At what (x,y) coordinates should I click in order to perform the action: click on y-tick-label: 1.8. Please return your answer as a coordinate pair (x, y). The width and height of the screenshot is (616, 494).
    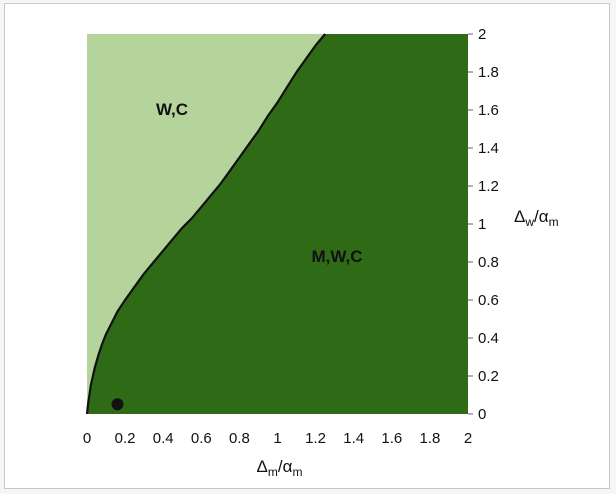
    Looking at the image, I should click on (488, 72).